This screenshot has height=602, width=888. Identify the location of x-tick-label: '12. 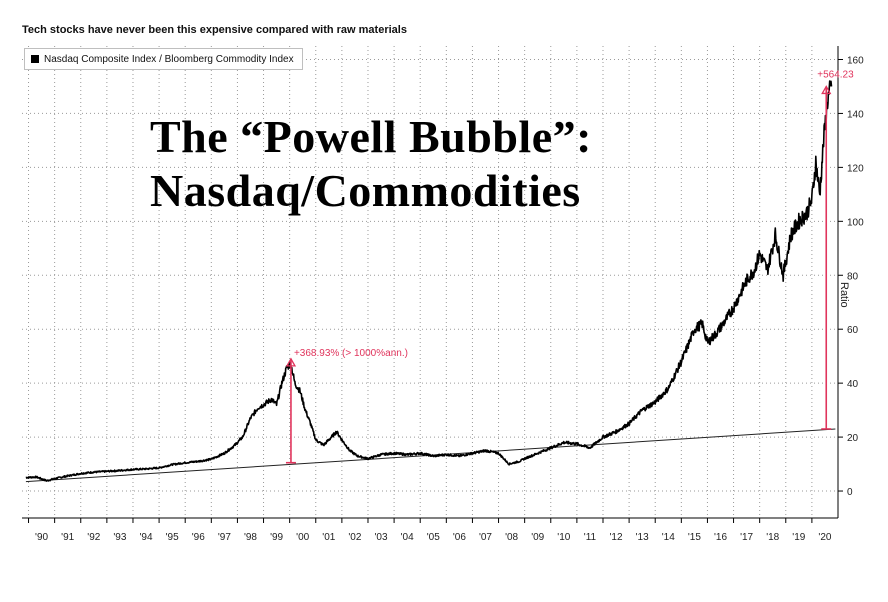
(616, 537).